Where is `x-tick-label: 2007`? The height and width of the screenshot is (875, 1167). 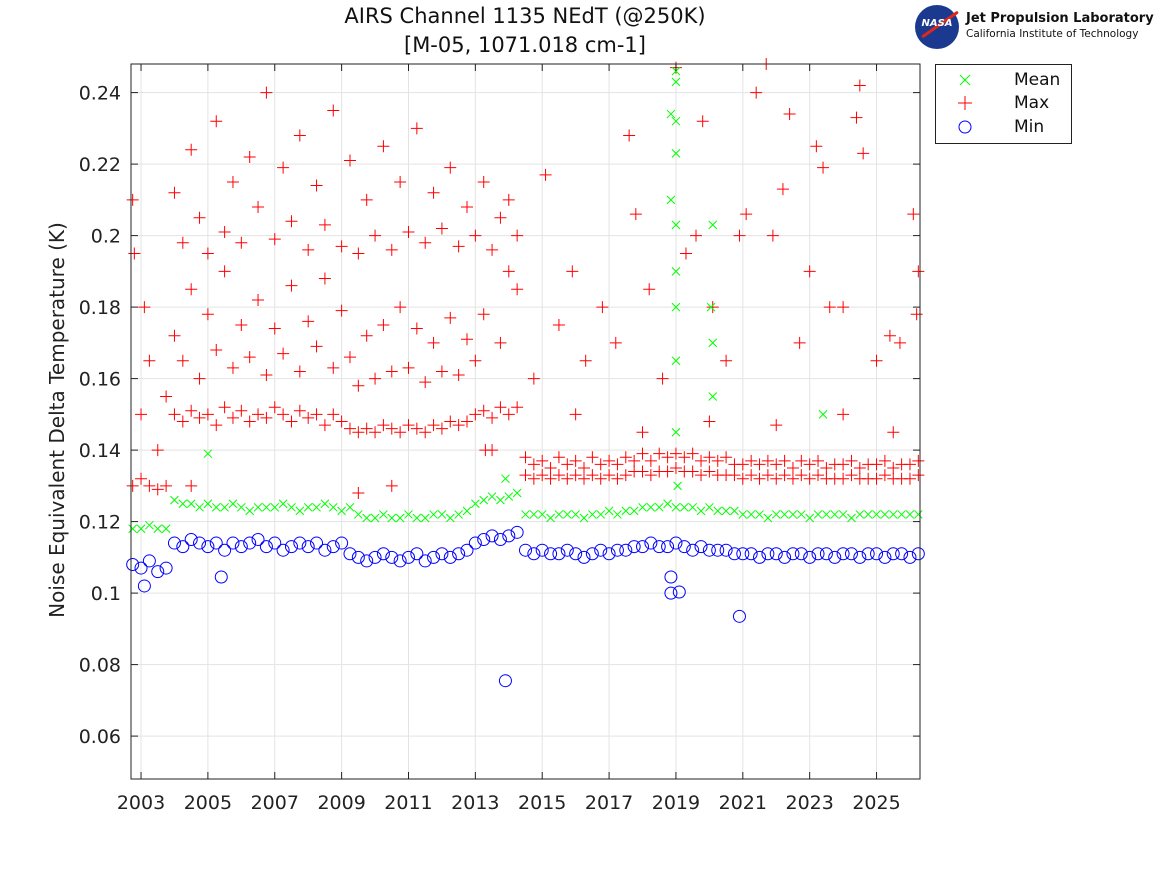
x-tick-label: 2007 is located at coordinates (275, 803).